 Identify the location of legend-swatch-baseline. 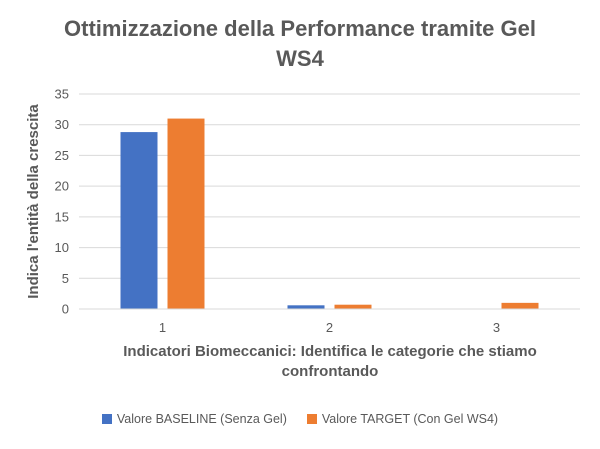
(106, 419).